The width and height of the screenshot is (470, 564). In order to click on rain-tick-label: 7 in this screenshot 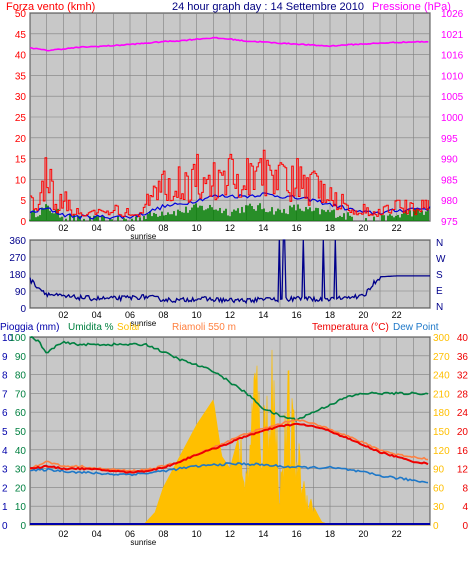, I will do `click(5, 394)`.